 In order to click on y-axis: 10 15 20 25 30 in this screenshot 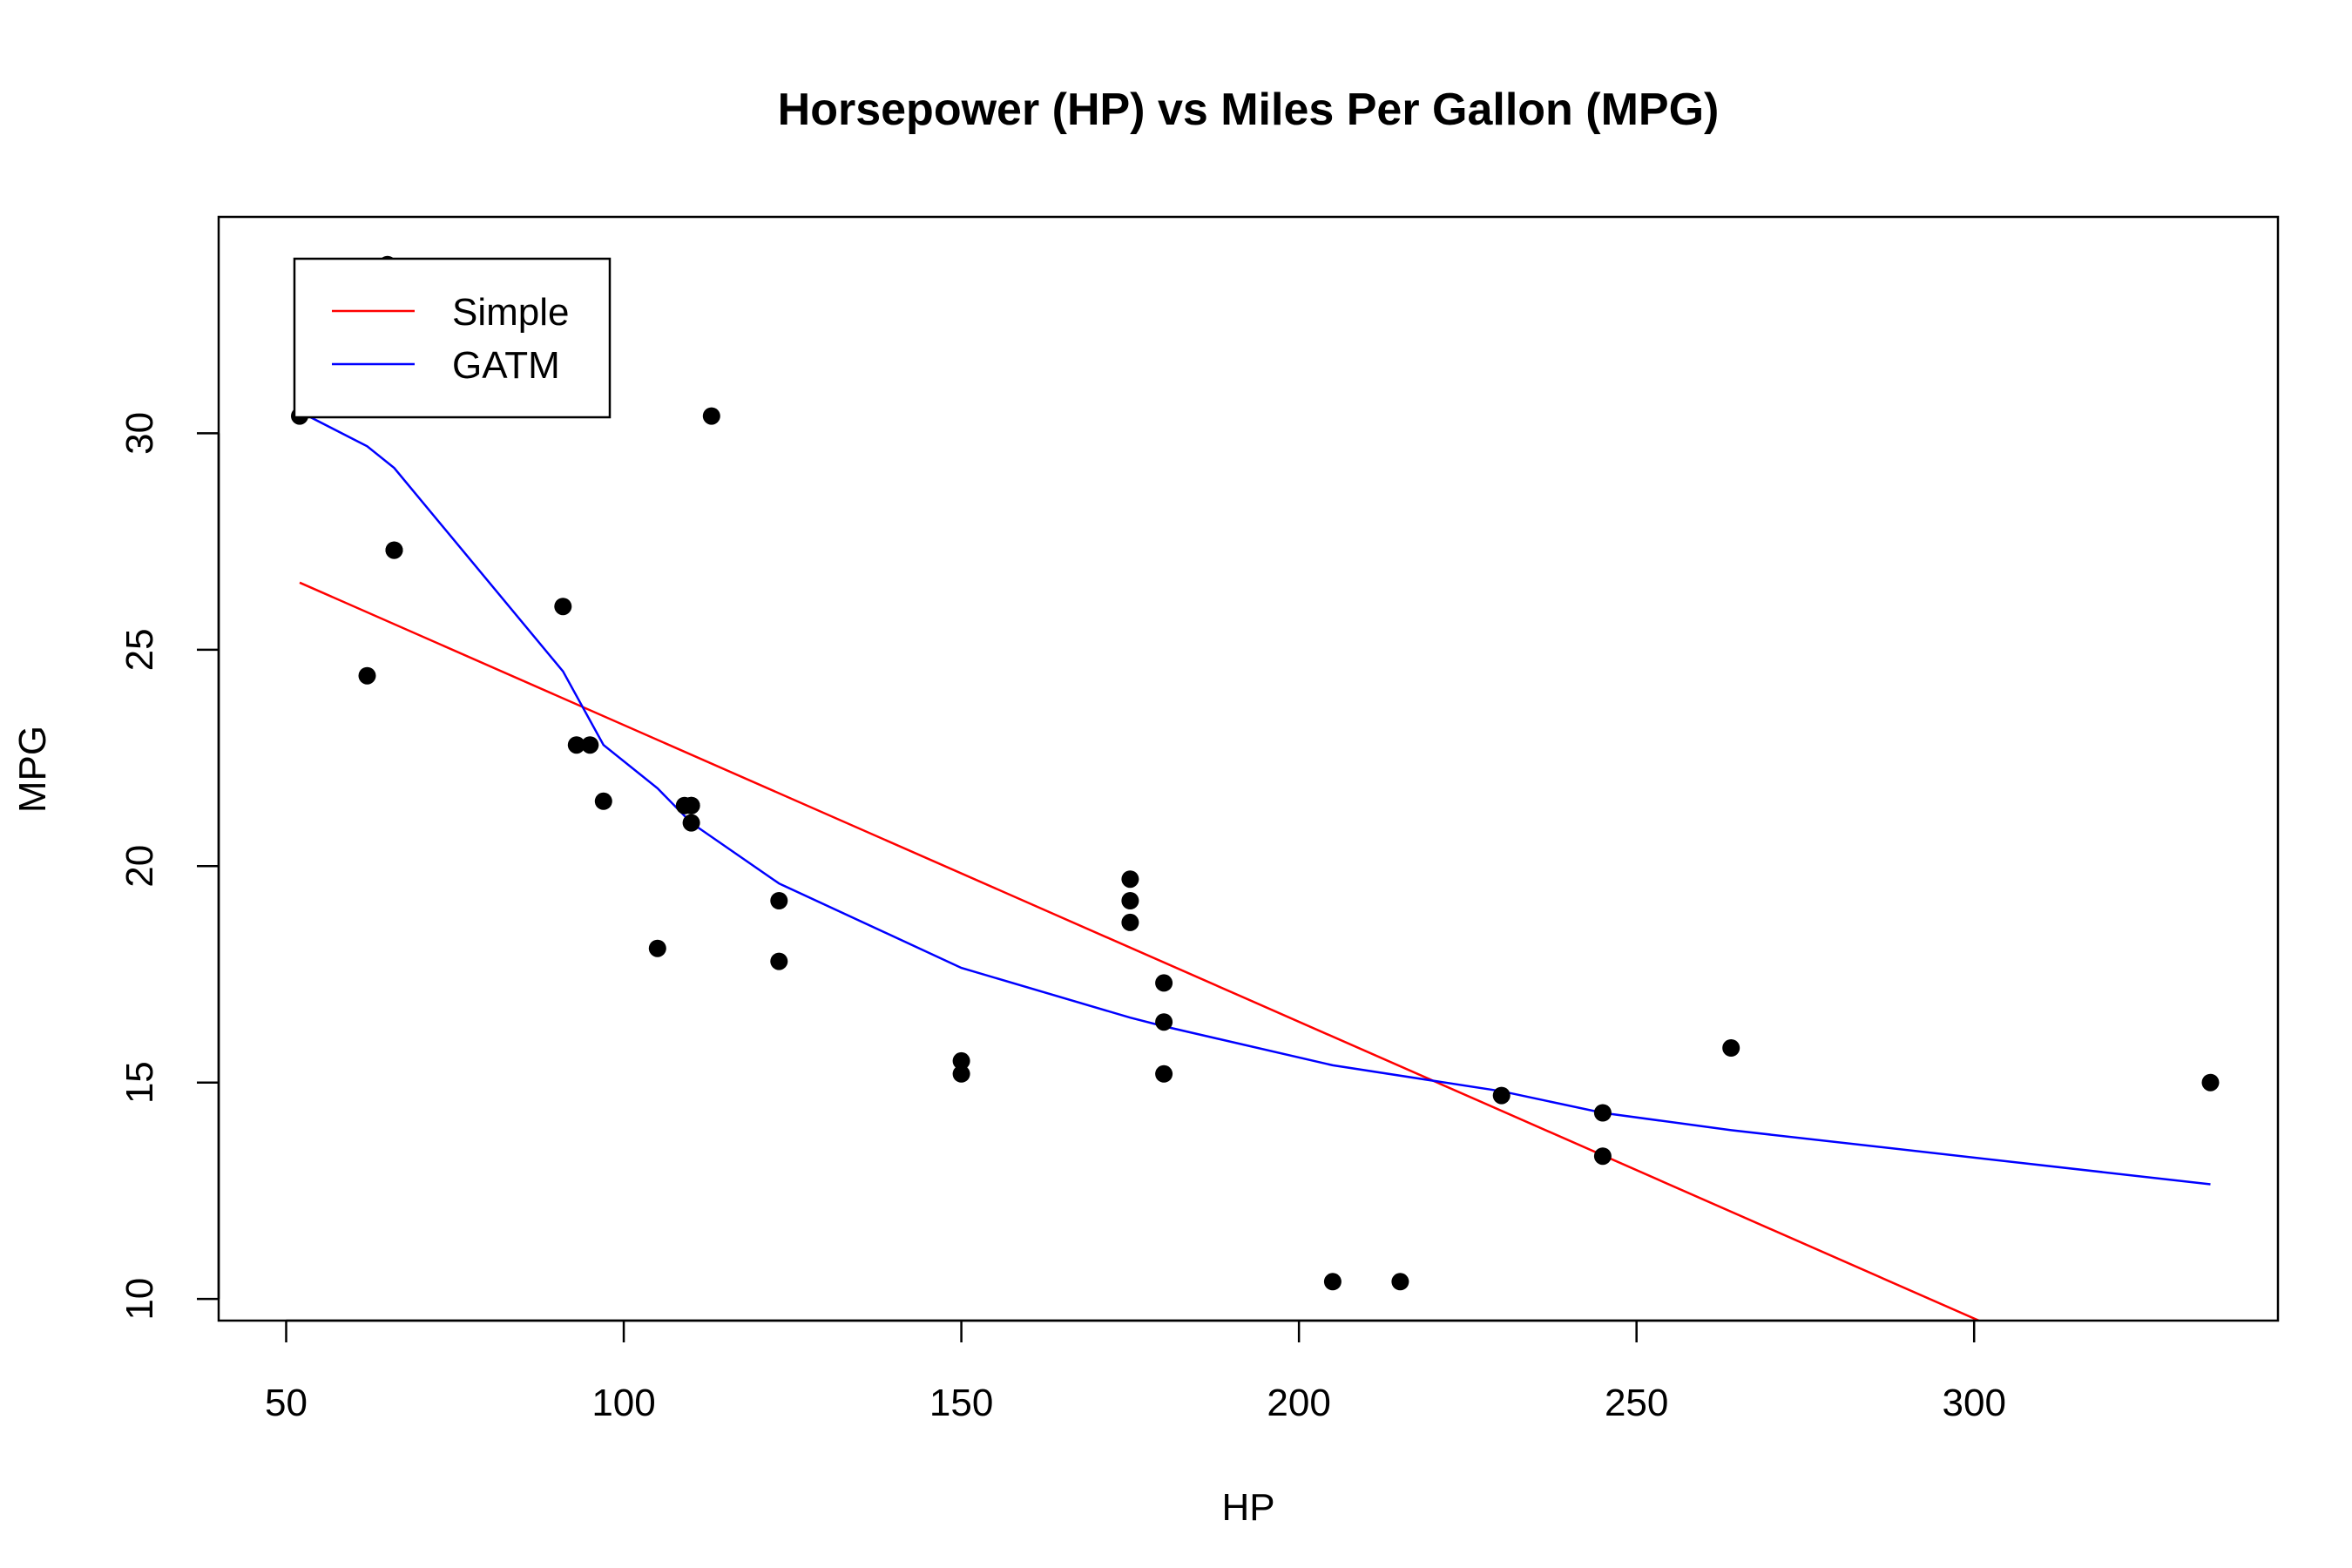, I will do `click(169, 866)`.